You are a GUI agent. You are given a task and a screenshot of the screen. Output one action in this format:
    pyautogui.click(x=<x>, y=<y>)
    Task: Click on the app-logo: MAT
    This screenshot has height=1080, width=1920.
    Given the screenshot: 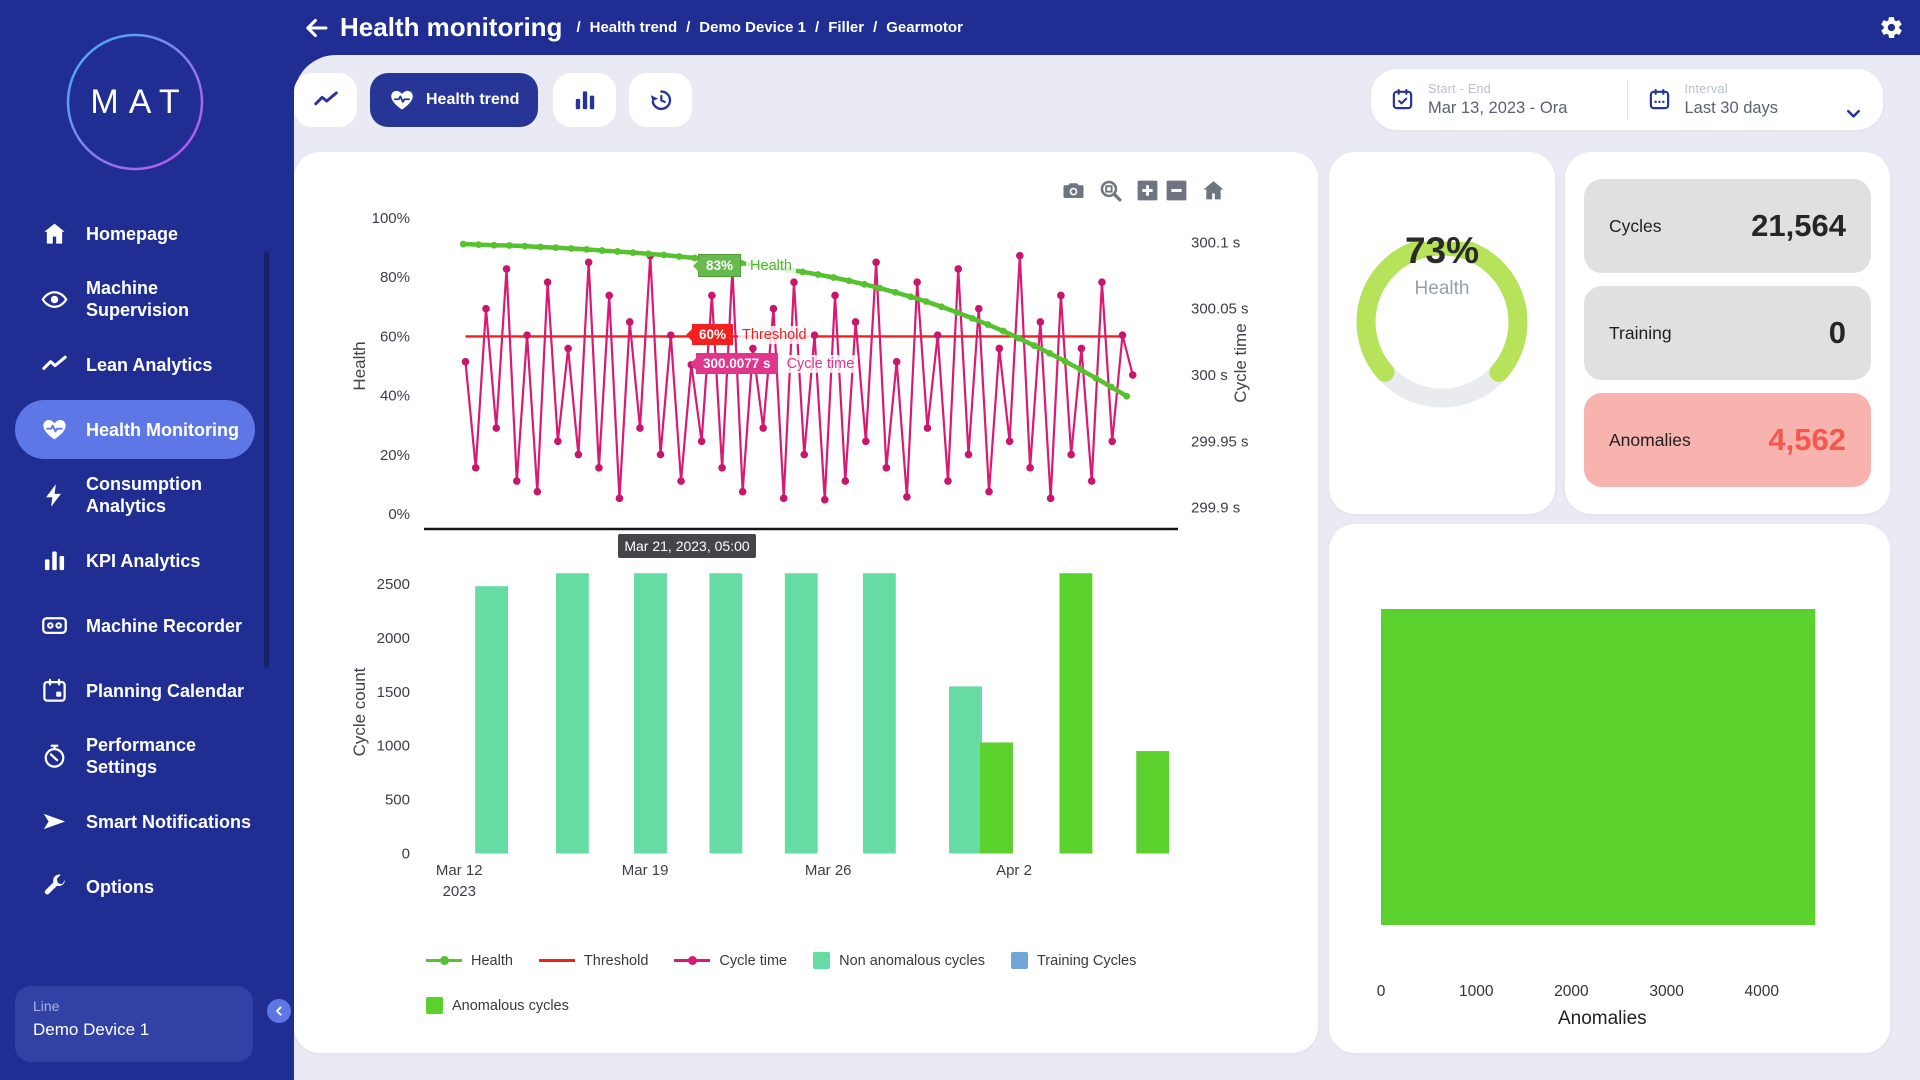 What is the action you would take?
    pyautogui.click(x=135, y=102)
    